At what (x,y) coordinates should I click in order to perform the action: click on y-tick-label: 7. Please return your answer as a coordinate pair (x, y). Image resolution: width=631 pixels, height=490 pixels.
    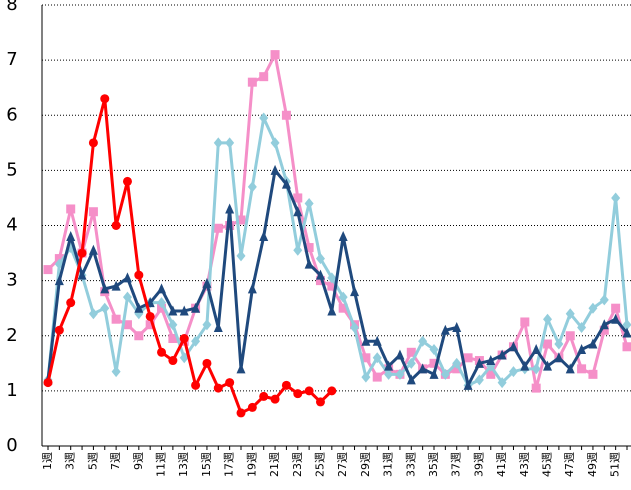
    Looking at the image, I should click on (11, 59).